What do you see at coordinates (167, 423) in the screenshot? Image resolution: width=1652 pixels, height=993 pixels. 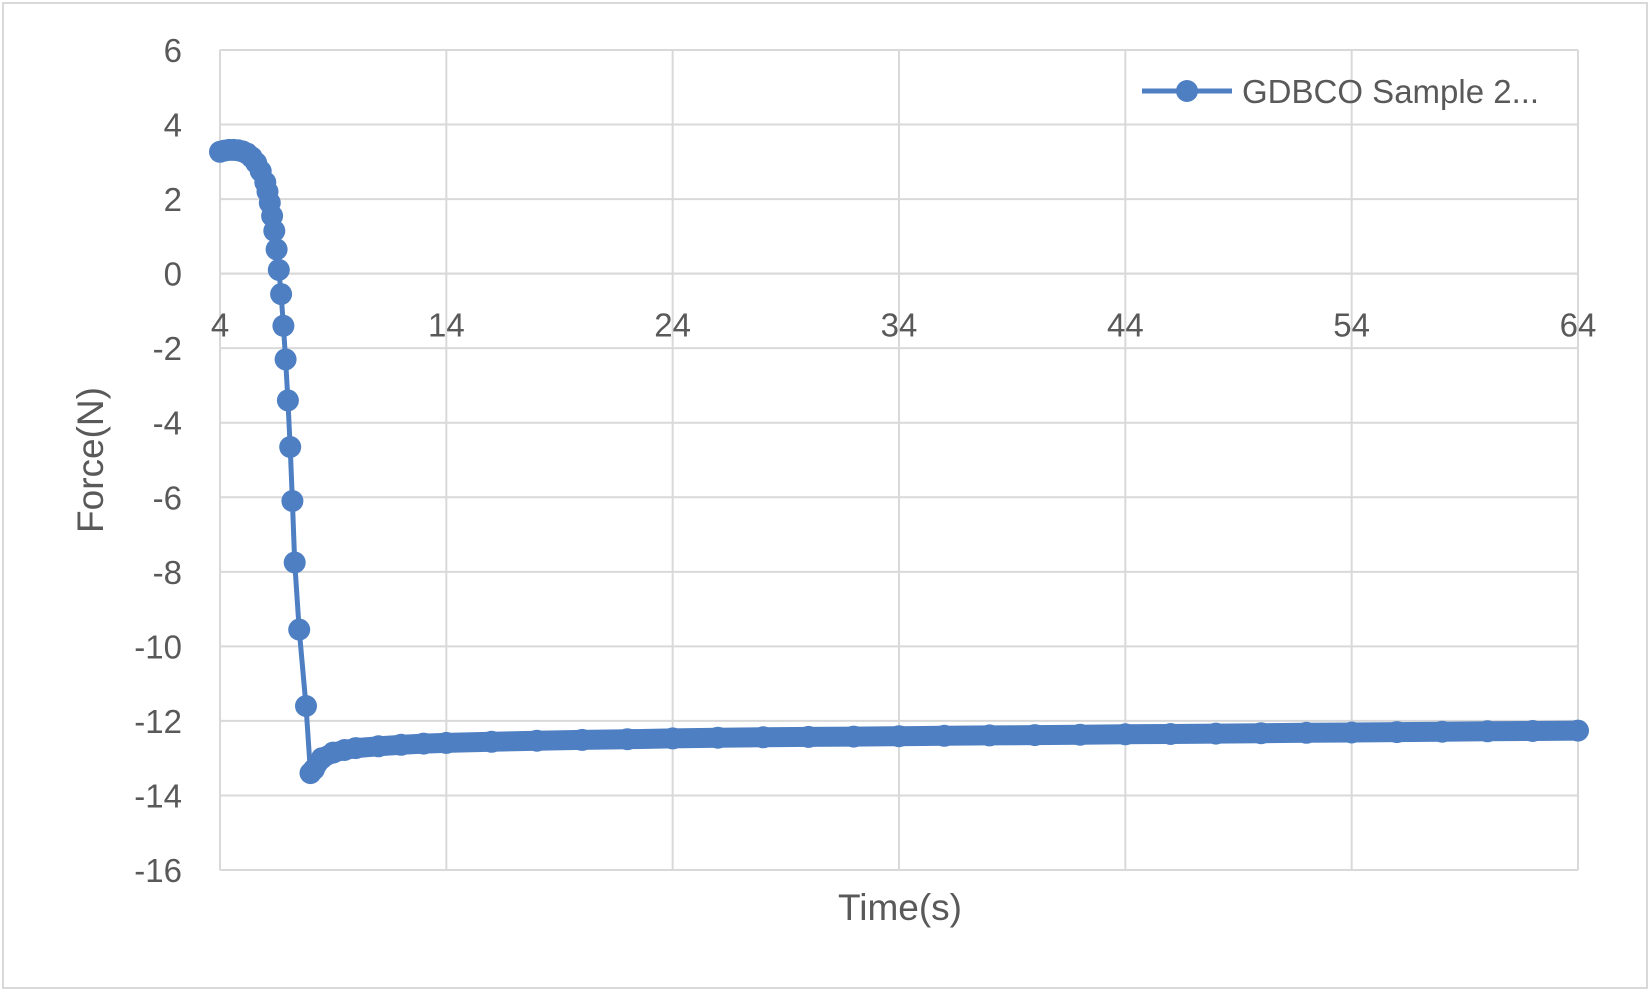 I see `y-tick-label: -4` at bounding box center [167, 423].